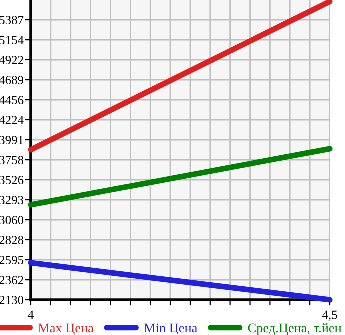  I want to click on legend-label: Max Цена, so click(66, 329).